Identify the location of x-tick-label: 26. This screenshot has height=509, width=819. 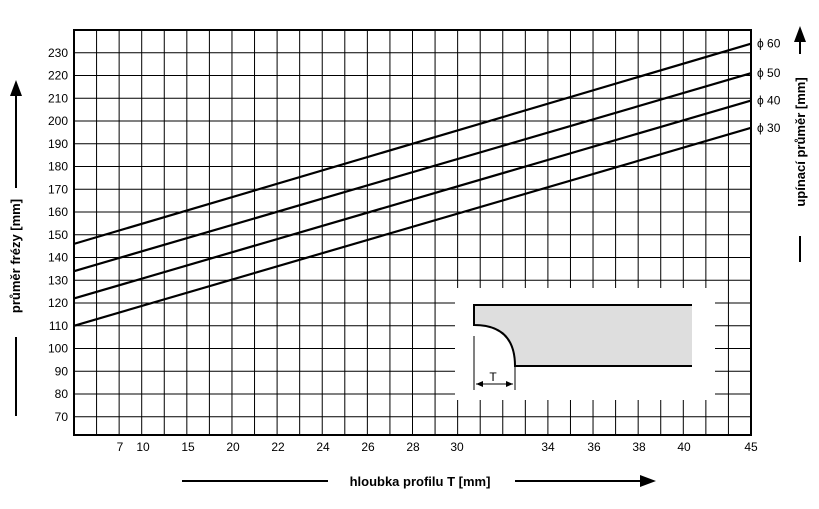
(368, 447).